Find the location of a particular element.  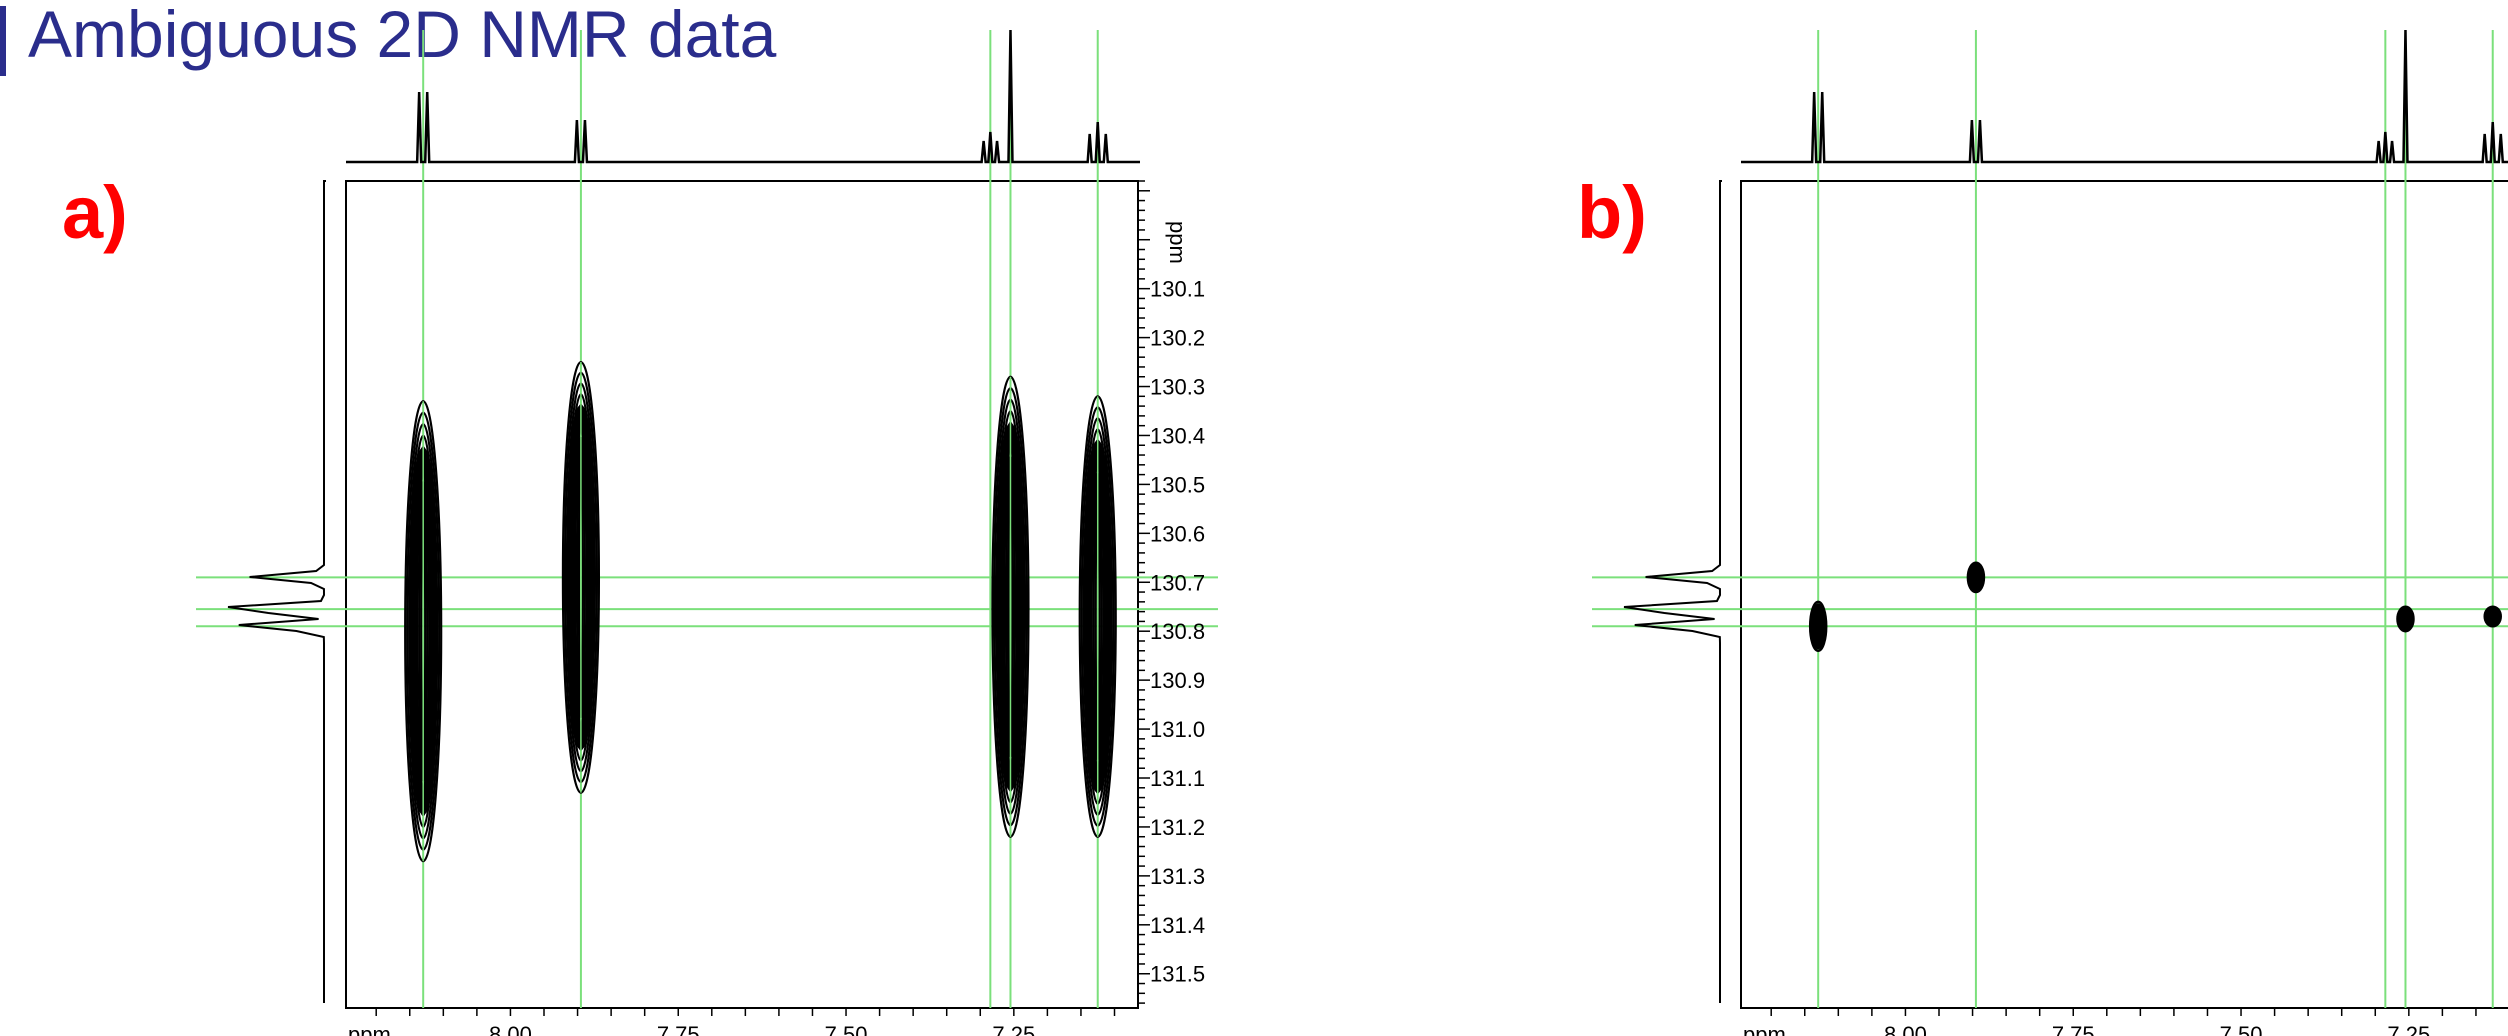

page-title: Ambiguous 2D NMR data is located at coordinates (402, 35).